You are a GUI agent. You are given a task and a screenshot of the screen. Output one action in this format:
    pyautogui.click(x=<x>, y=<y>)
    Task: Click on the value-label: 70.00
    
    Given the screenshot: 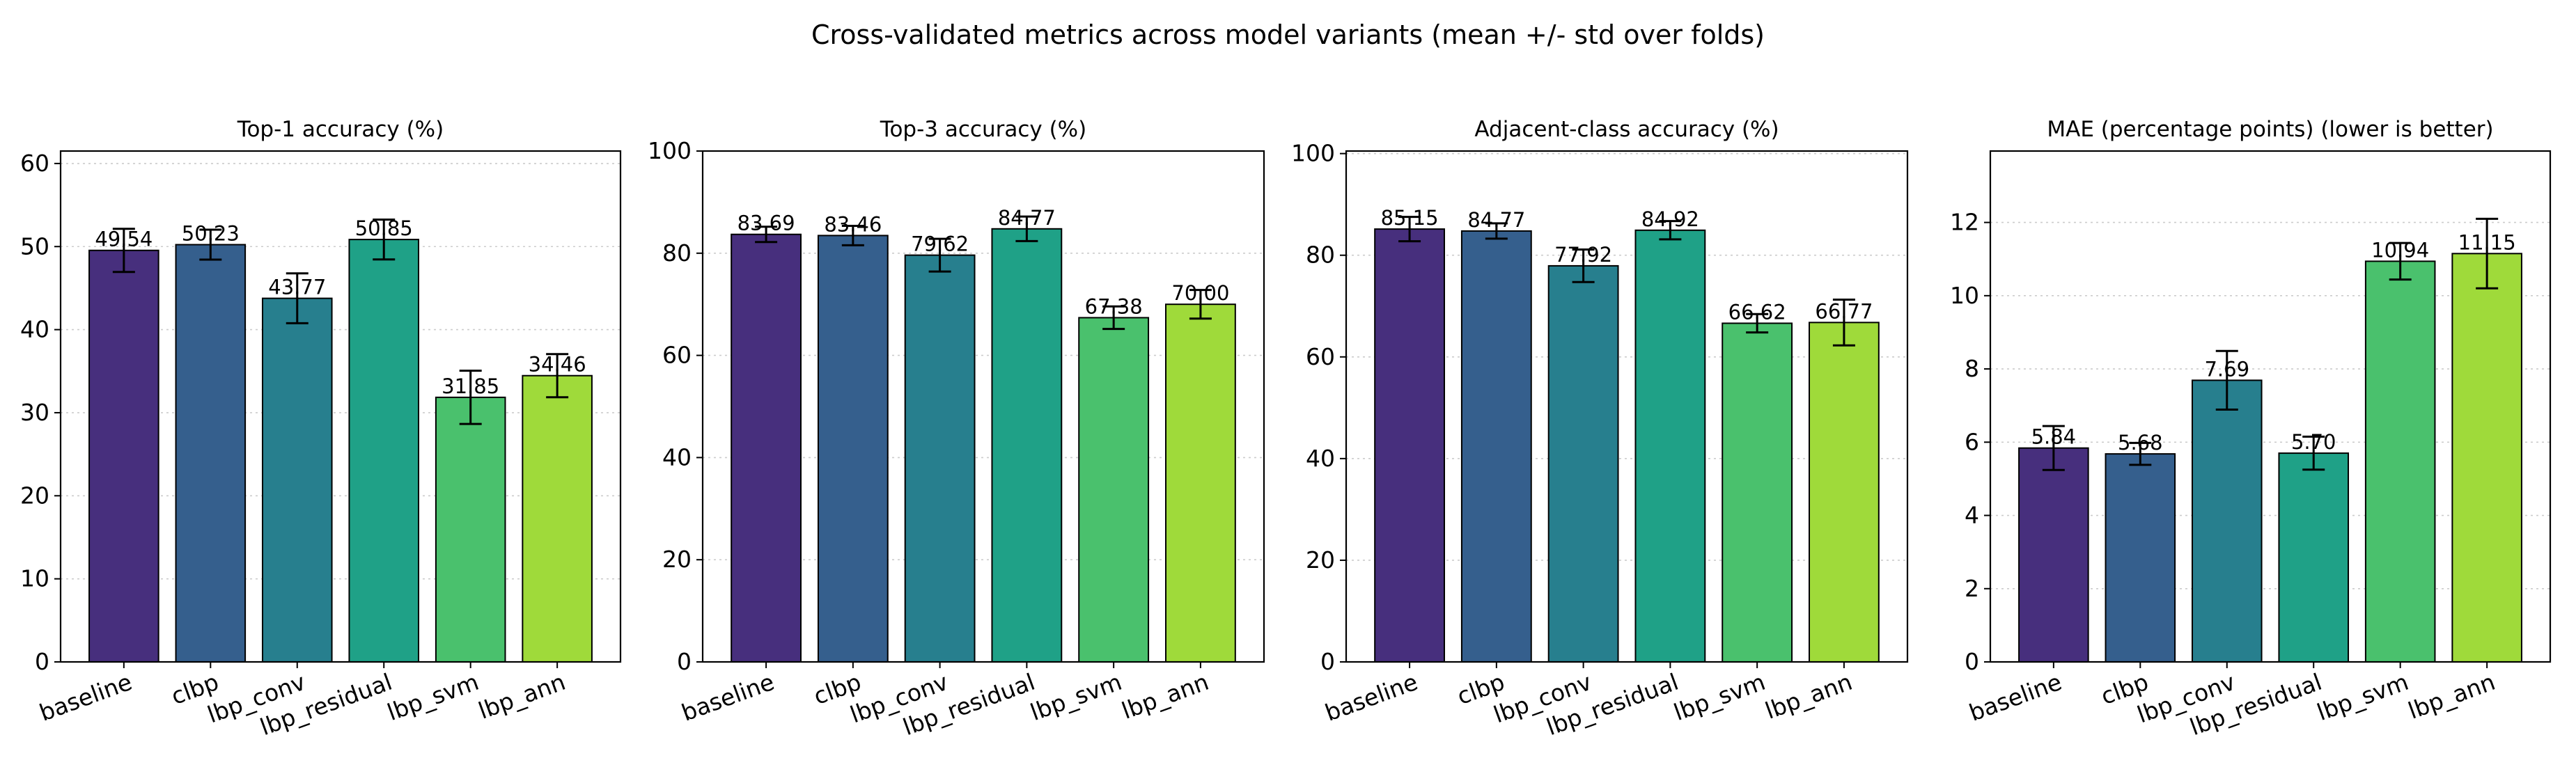 What is the action you would take?
    pyautogui.click(x=1200, y=293)
    